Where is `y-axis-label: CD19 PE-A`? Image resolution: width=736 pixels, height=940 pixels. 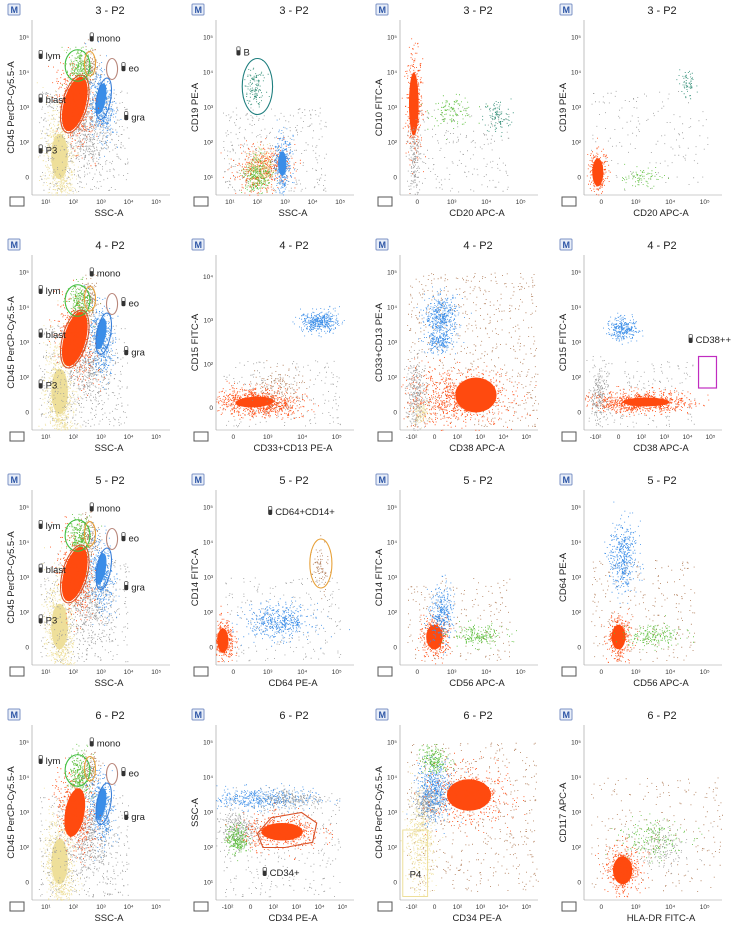 y-axis-label: CD19 PE-A is located at coordinates (195, 107).